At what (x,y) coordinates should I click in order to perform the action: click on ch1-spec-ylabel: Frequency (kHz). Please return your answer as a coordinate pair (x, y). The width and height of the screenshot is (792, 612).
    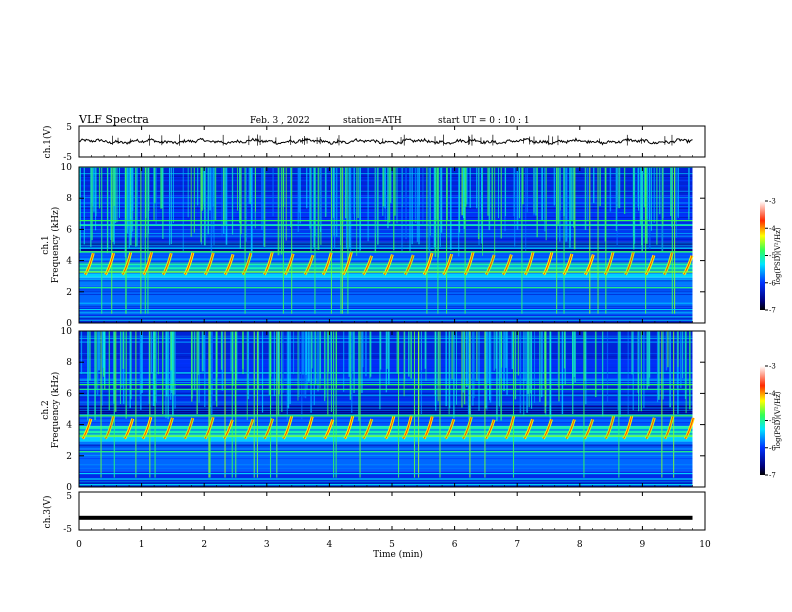
    Looking at the image, I should click on (55, 245).